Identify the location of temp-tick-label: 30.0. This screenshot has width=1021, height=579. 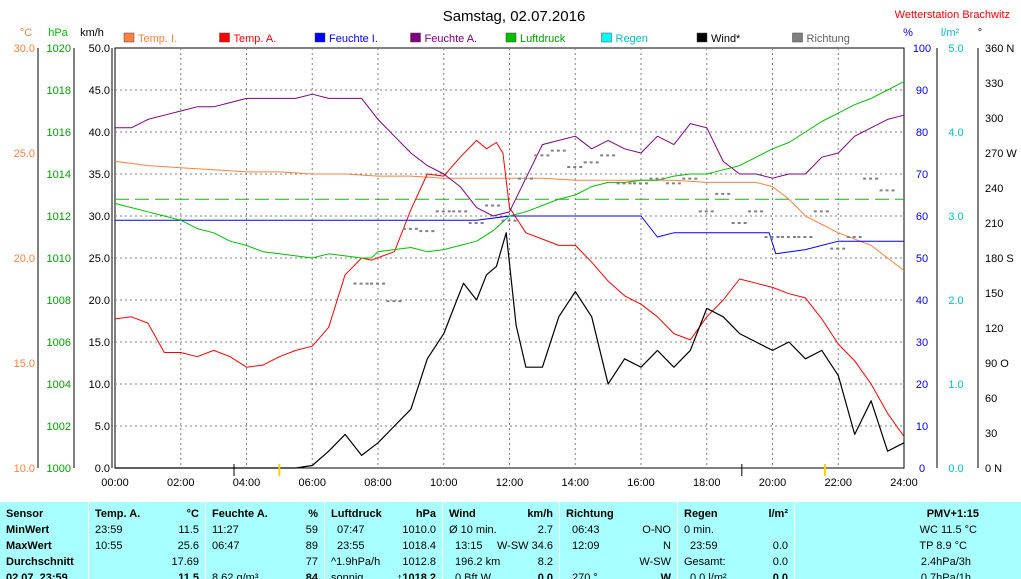
(24, 49).